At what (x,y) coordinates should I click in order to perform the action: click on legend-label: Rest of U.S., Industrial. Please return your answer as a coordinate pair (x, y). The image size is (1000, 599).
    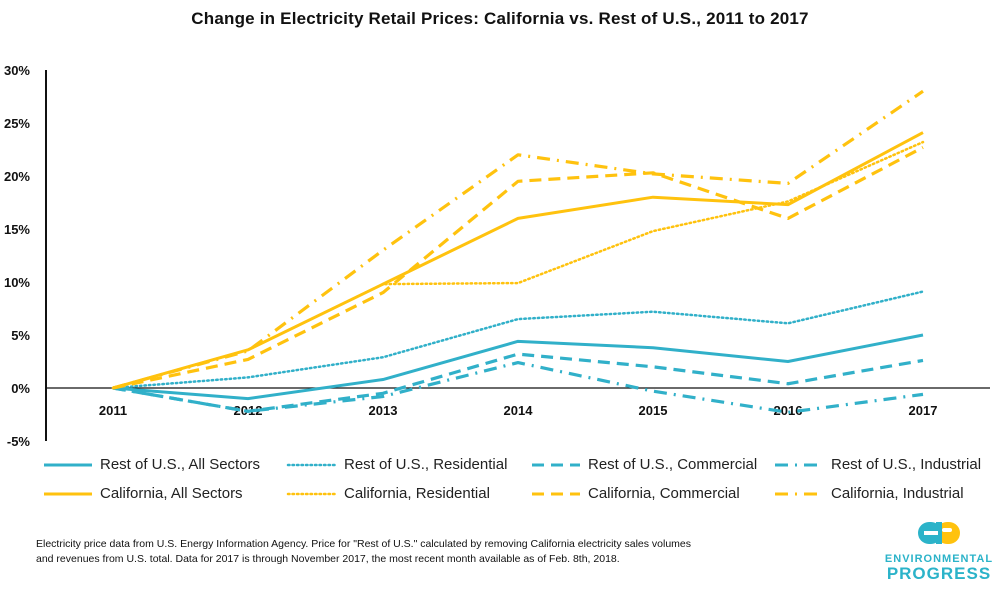
    Looking at the image, I should click on (906, 464).